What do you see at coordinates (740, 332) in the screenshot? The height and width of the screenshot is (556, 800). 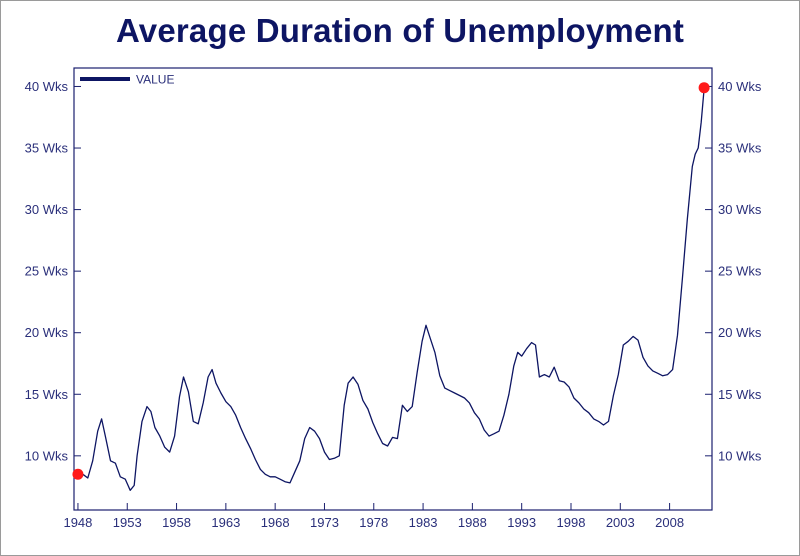 I see `y-tick-label-right: 20 Wks` at bounding box center [740, 332].